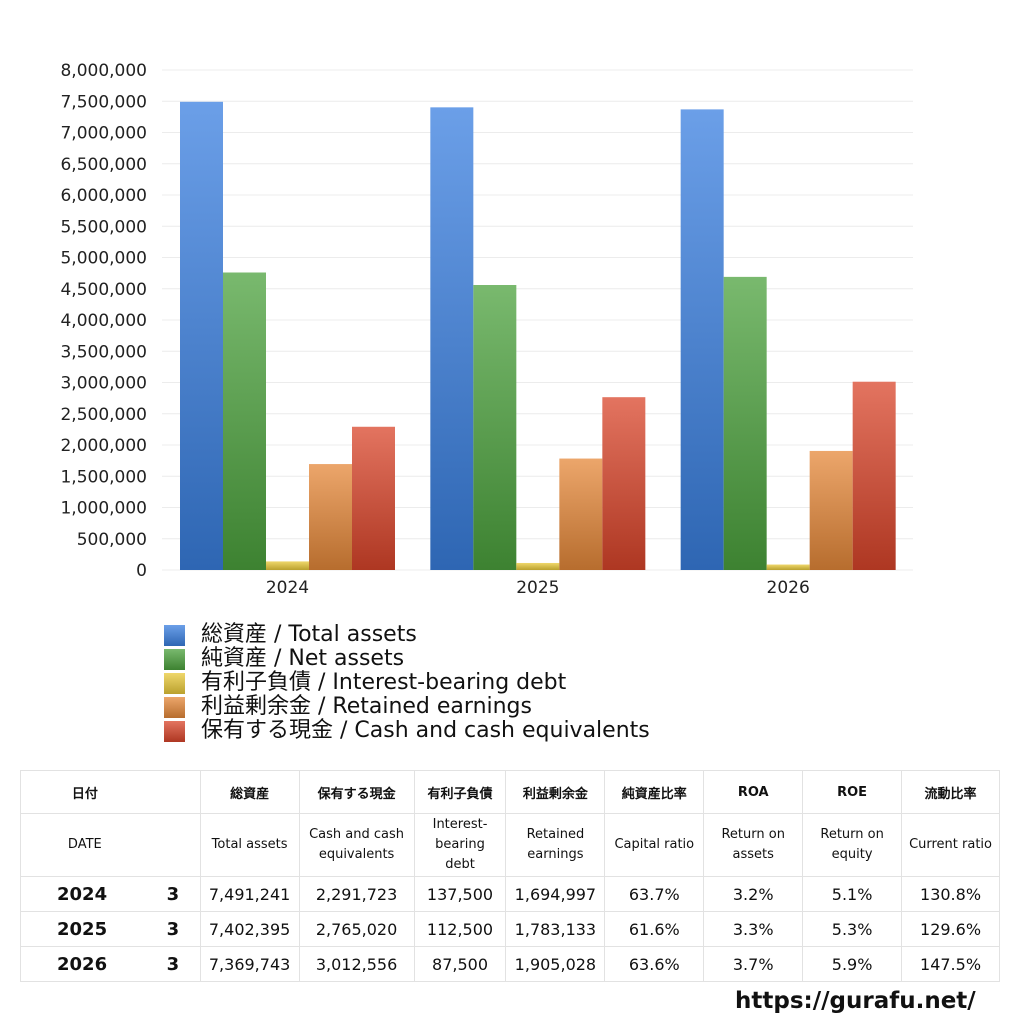 The image size is (1024, 1024). What do you see at coordinates (103, 165) in the screenshot?
I see `y-tick-label: 6,500,000` at bounding box center [103, 165].